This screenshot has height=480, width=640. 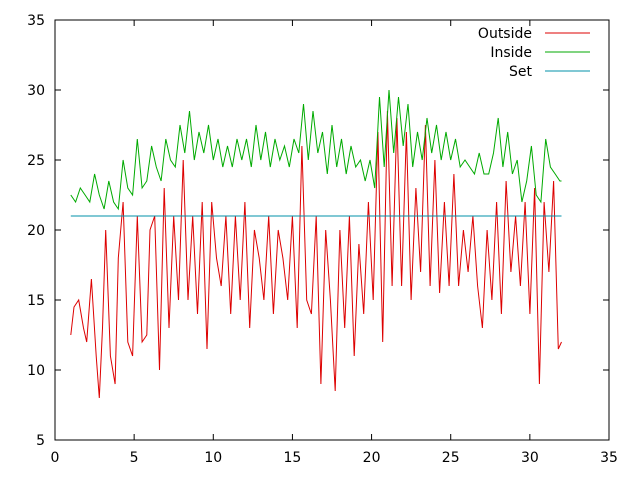 I want to click on x-tick-label: 0, so click(x=55, y=458).